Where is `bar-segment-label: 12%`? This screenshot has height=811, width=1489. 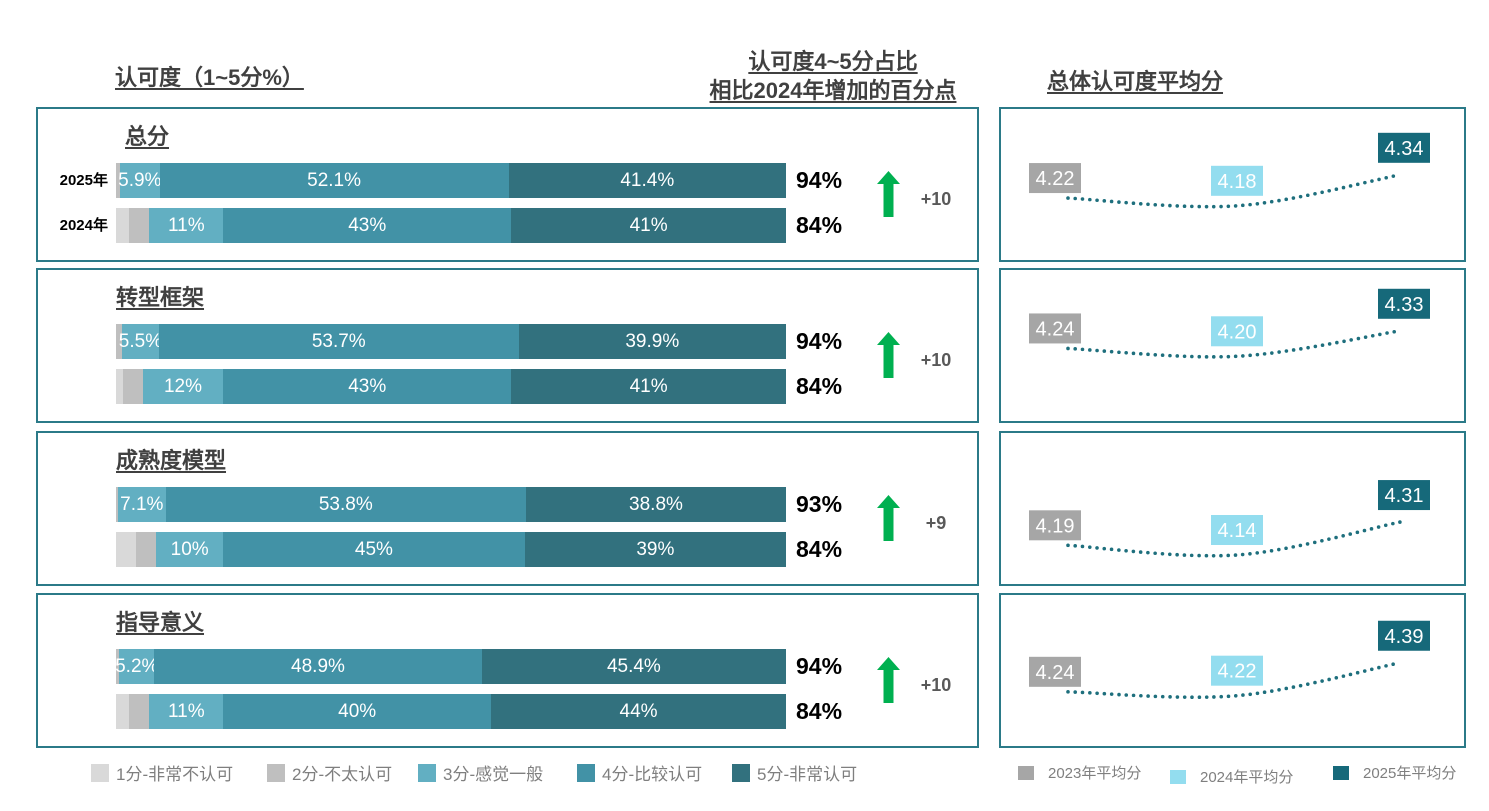 bar-segment-label: 12% is located at coordinates (182, 386).